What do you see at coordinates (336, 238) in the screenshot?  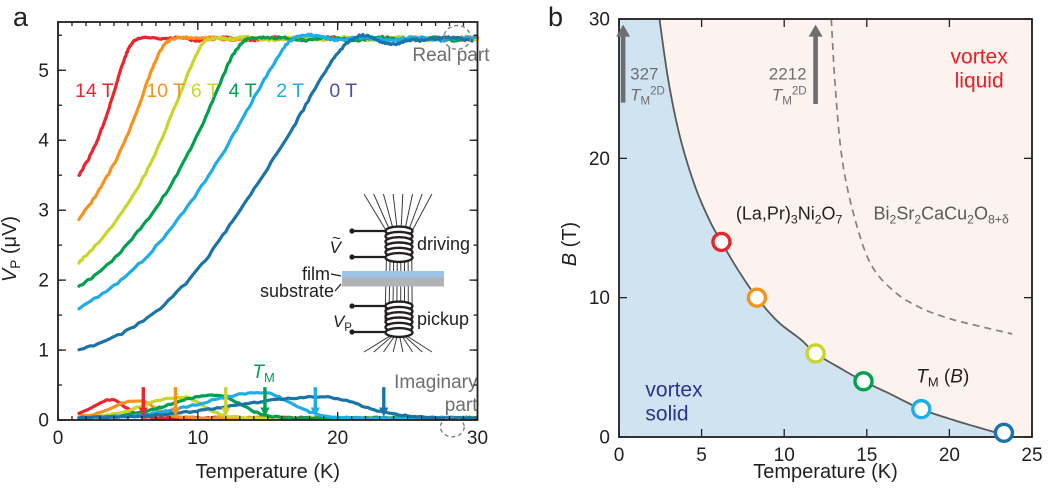 I see `v-drive-tilde: ~` at bounding box center [336, 238].